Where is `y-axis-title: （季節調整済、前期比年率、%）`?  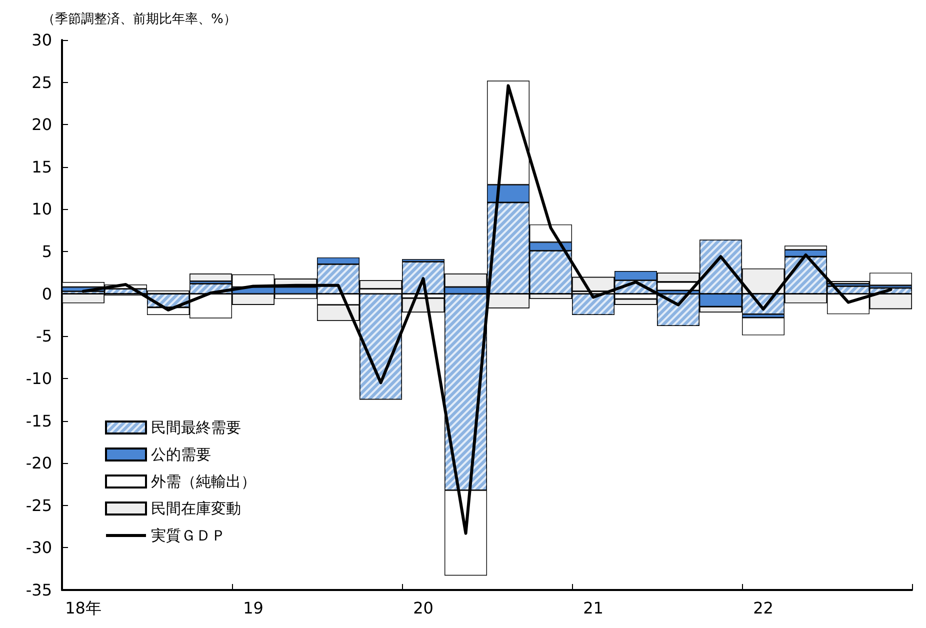
y-axis-title: （季節調整済、前期比年率、%） is located at coordinates (139, 19).